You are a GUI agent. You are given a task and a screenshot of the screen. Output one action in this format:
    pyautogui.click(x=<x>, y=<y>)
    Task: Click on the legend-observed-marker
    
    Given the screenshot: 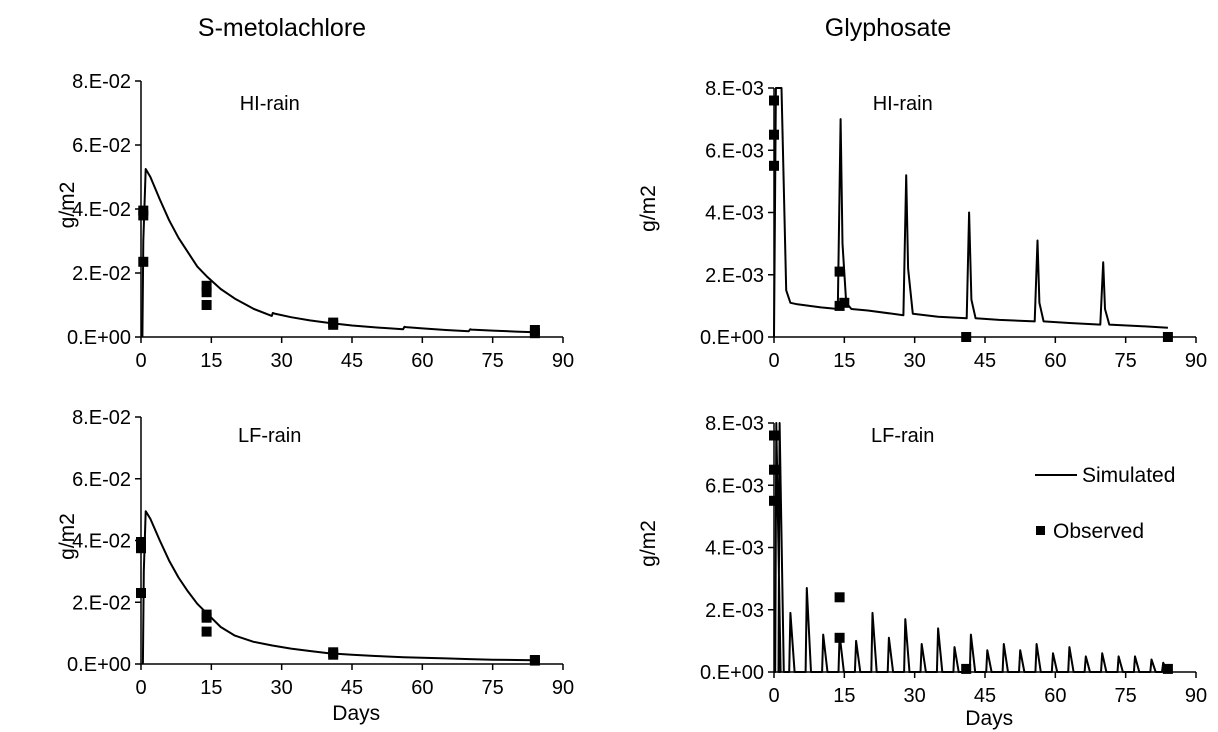 What is the action you would take?
    pyautogui.click(x=1040, y=530)
    